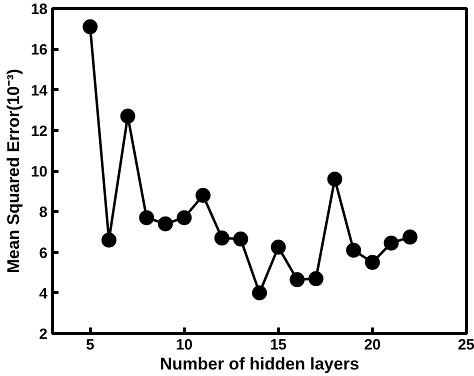  What do you see at coordinates (372, 345) in the screenshot?
I see `x-tick-label: 20` at bounding box center [372, 345].